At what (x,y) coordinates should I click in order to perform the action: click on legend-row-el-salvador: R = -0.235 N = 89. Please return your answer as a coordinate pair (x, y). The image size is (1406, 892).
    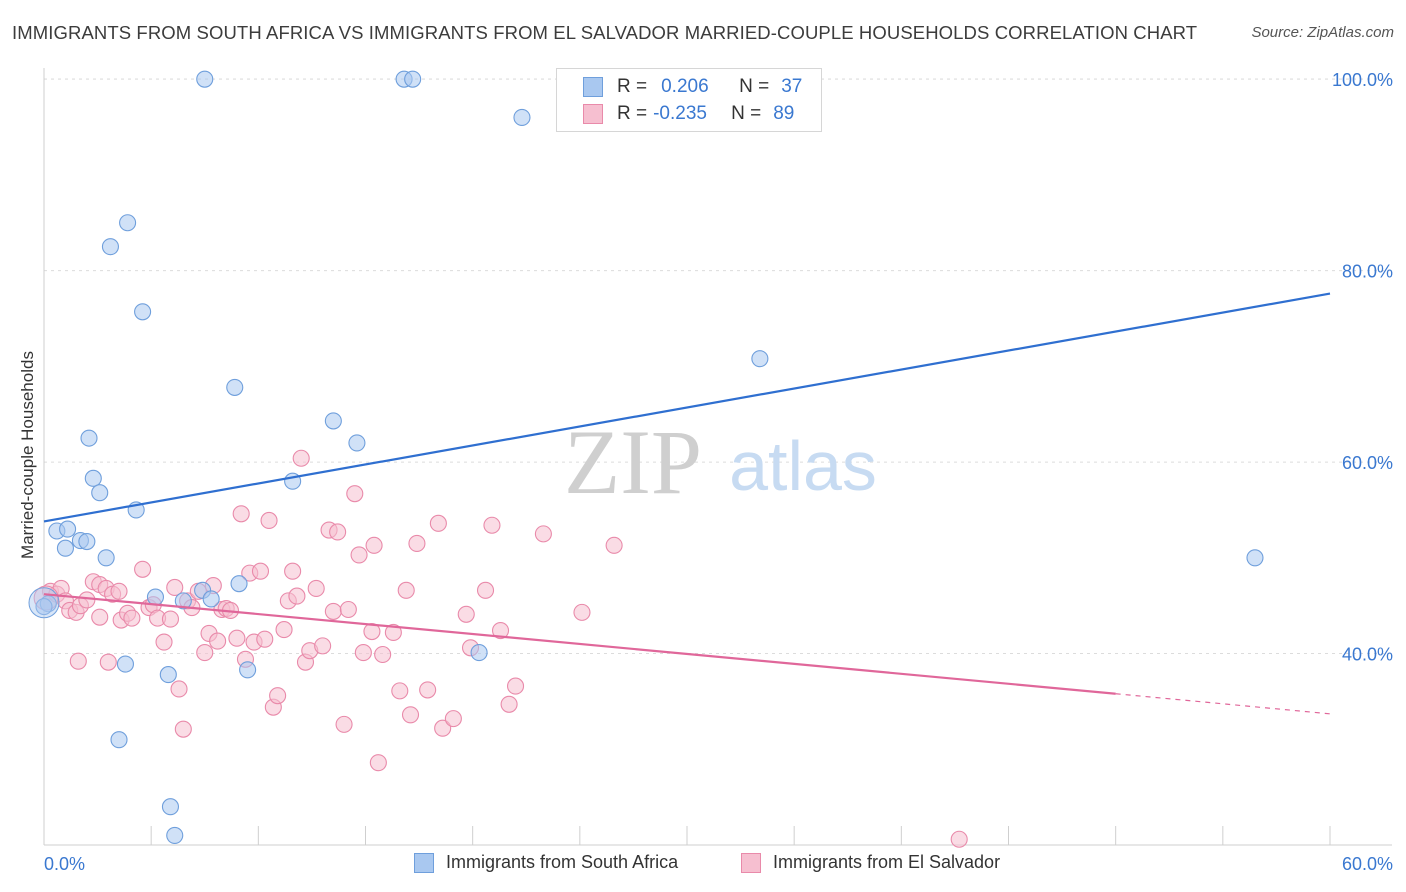
    Looking at the image, I should click on (688, 114).